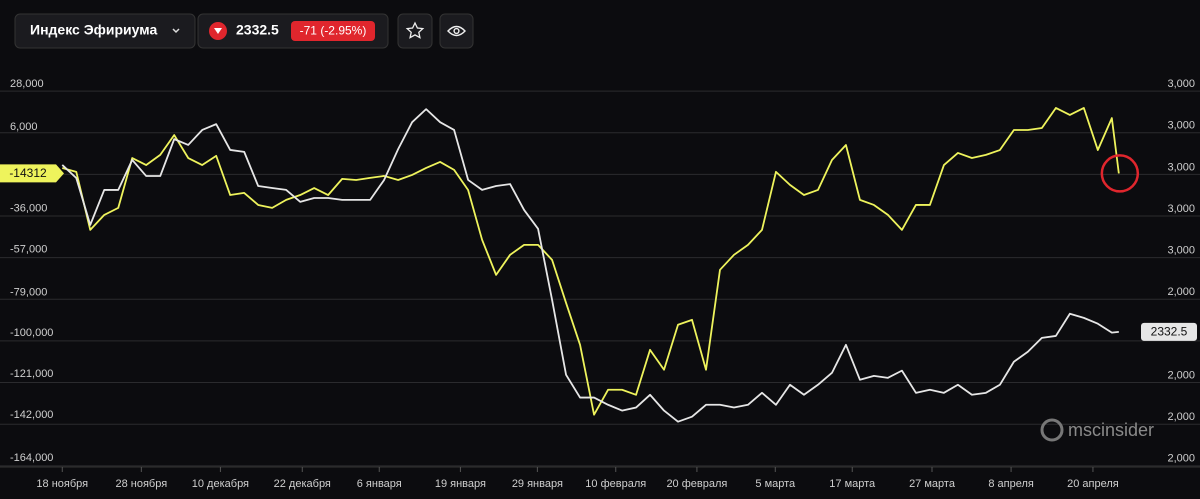  I want to click on y-tick-label: -142,000, so click(31, 415).